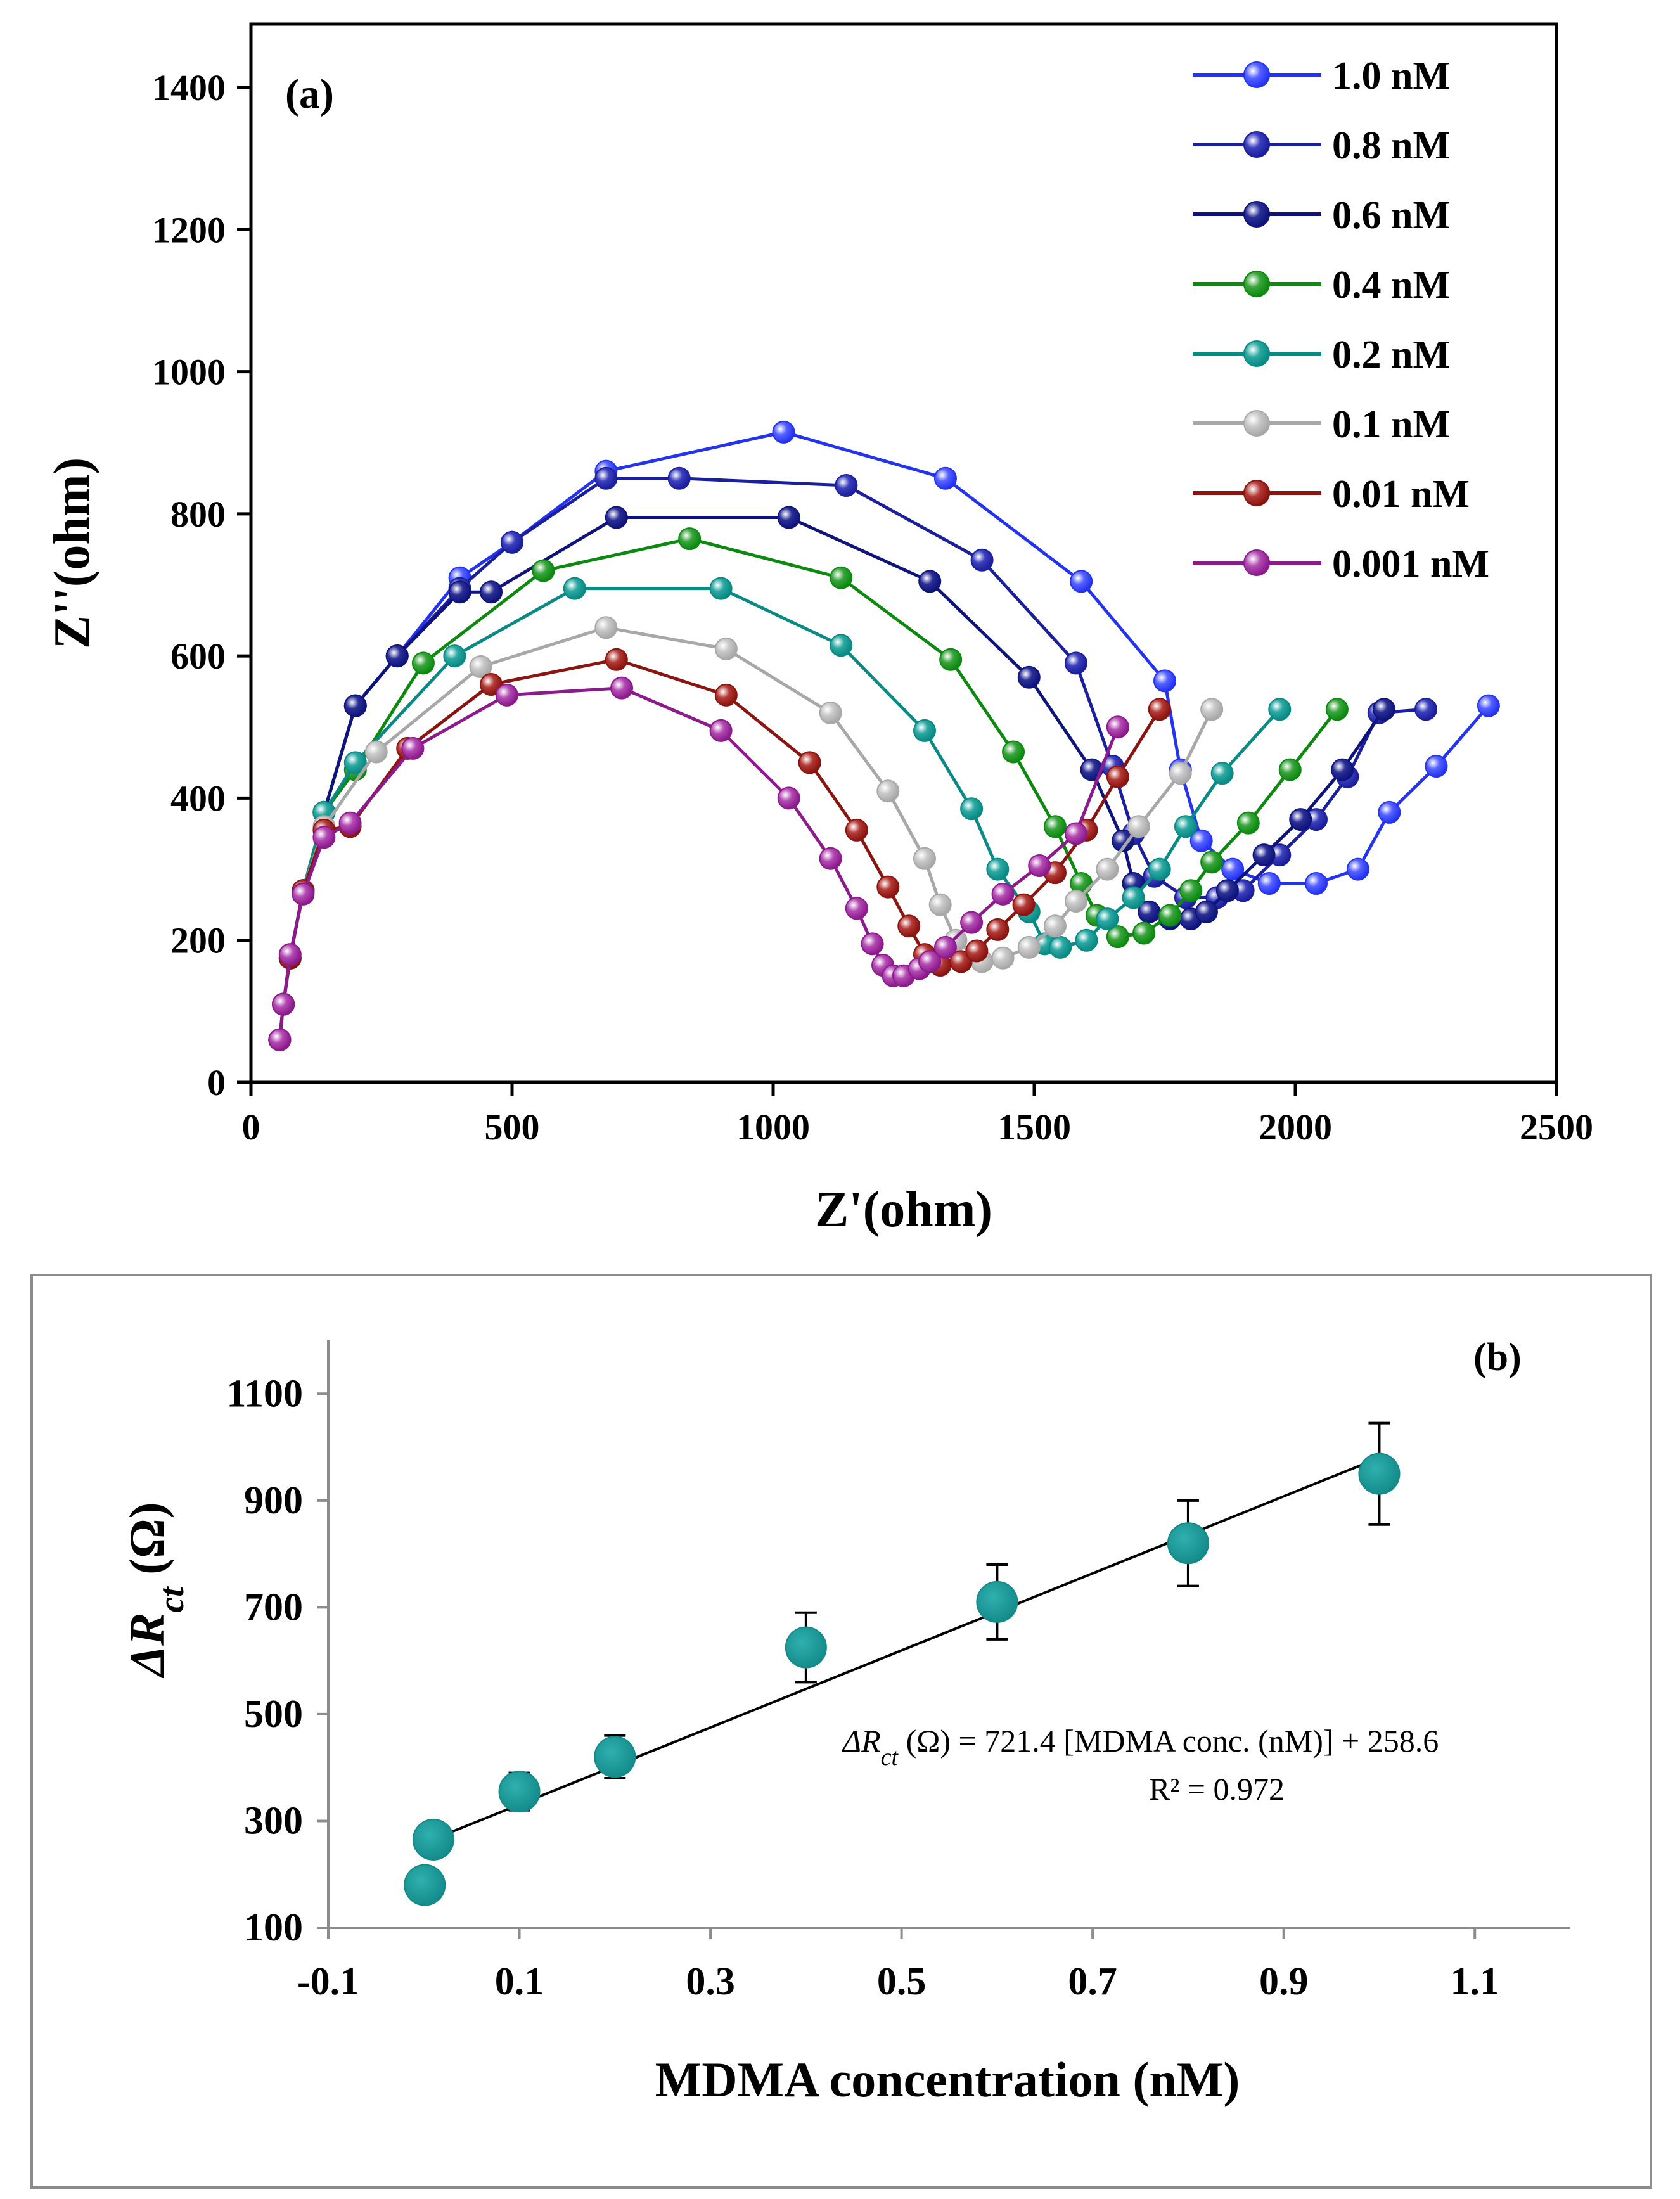 The width and height of the screenshot is (1680, 2199). I want to click on panel-b-y-ticks: 100 300 500 700 900 1100, so click(277, 1660).